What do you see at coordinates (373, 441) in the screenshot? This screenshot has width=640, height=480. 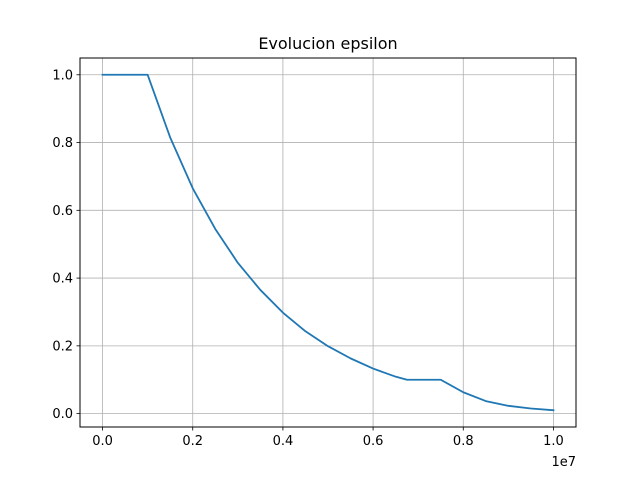 I see `x-tick-label: 0.6` at bounding box center [373, 441].